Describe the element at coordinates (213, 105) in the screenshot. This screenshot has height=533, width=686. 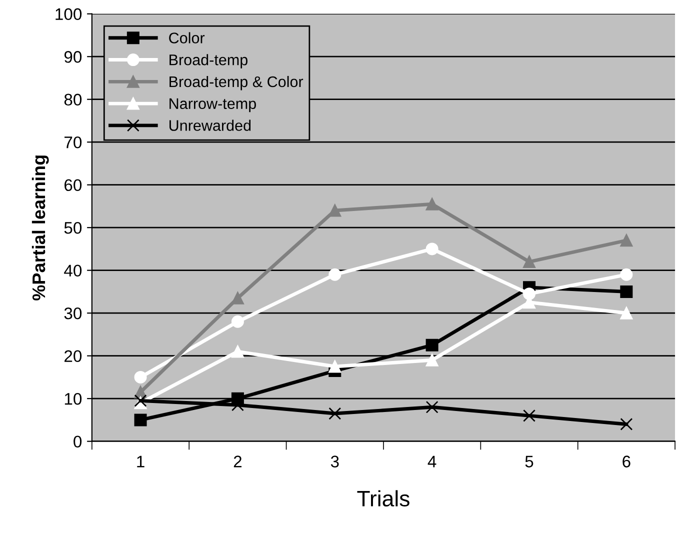
I see `legend-label: Narrow-temp` at that location.